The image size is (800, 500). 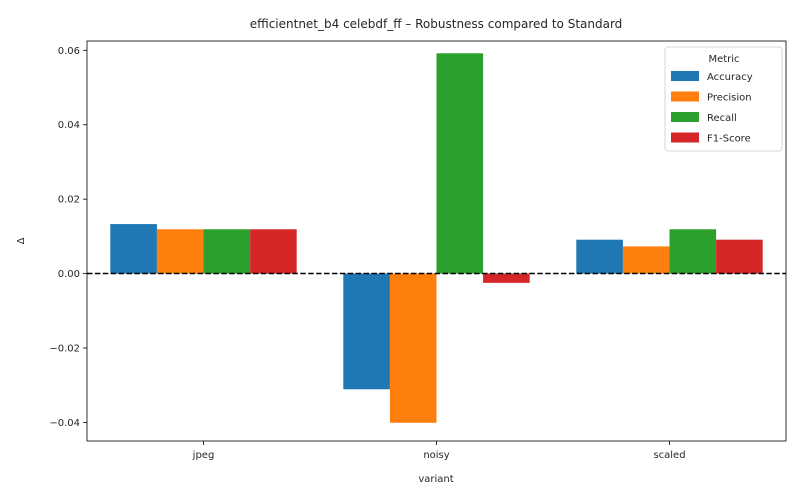 I want to click on bar-precision-scaled, so click(x=646, y=260).